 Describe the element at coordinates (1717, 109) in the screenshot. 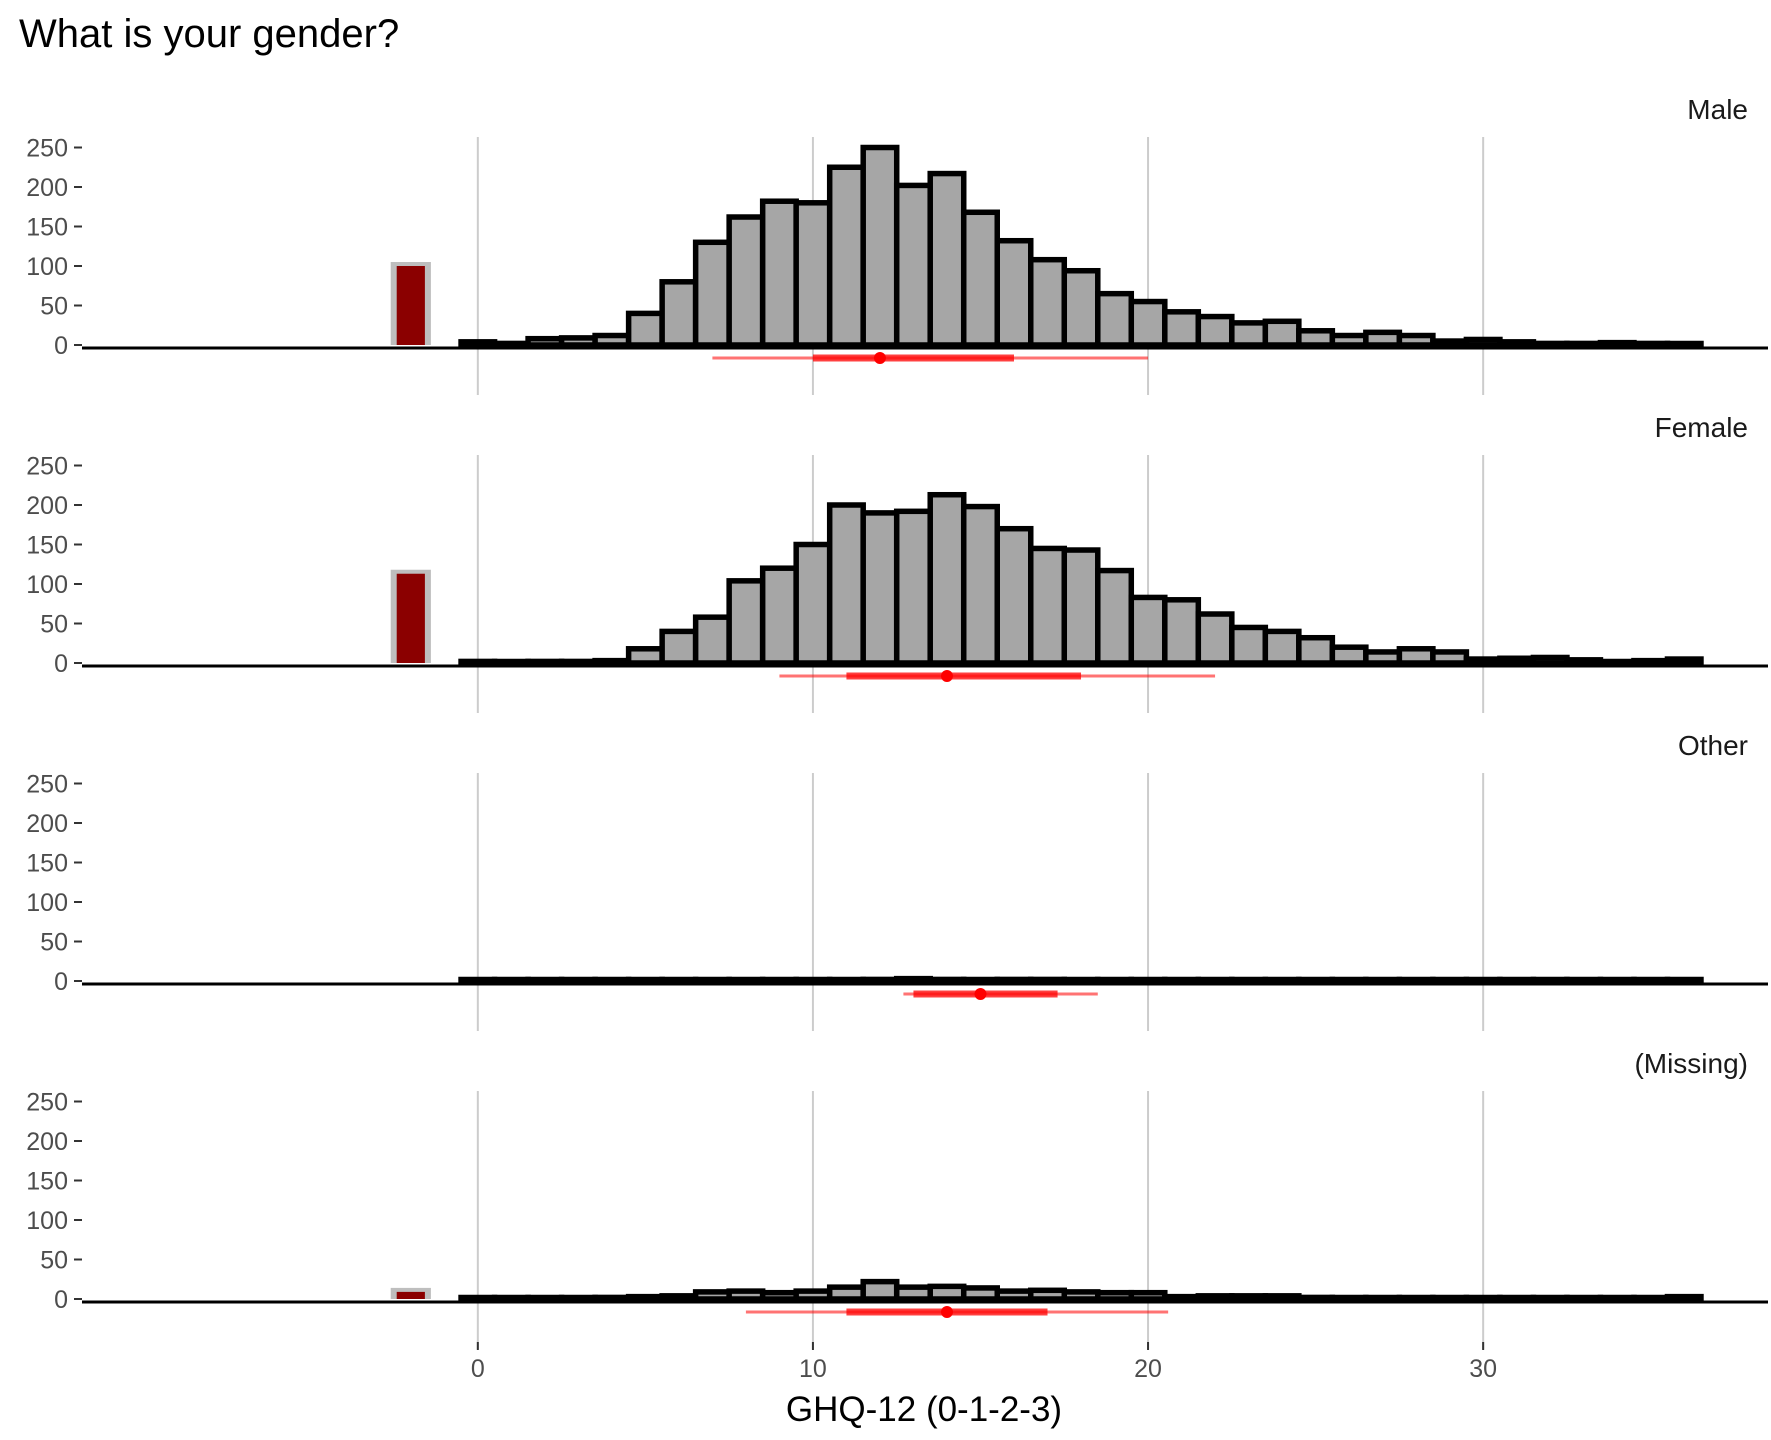

I see `panel-label: Male` at that location.